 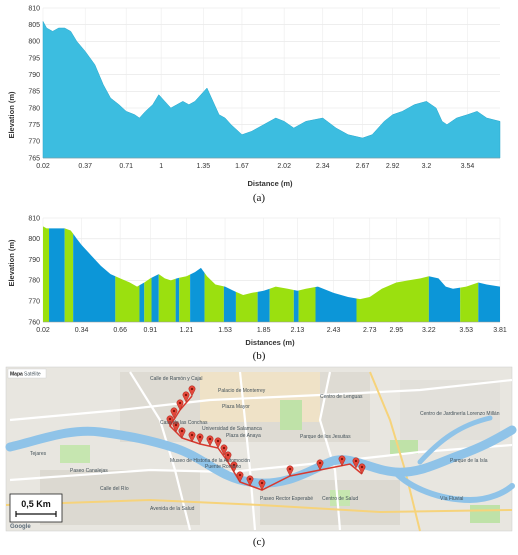 What do you see at coordinates (176, 379) in the screenshot?
I see `map-label: Calle de Ramón y Cajal` at bounding box center [176, 379].